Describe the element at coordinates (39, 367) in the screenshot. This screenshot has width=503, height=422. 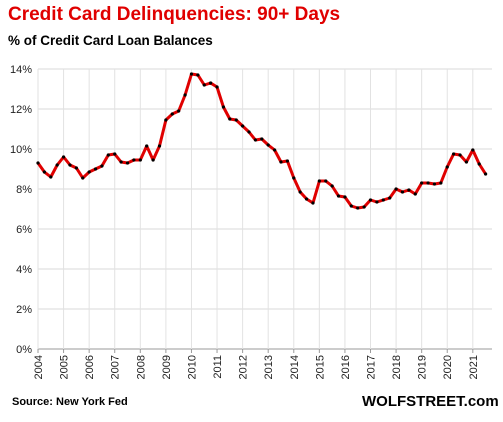
I see `x-tick-label: 2004` at that location.